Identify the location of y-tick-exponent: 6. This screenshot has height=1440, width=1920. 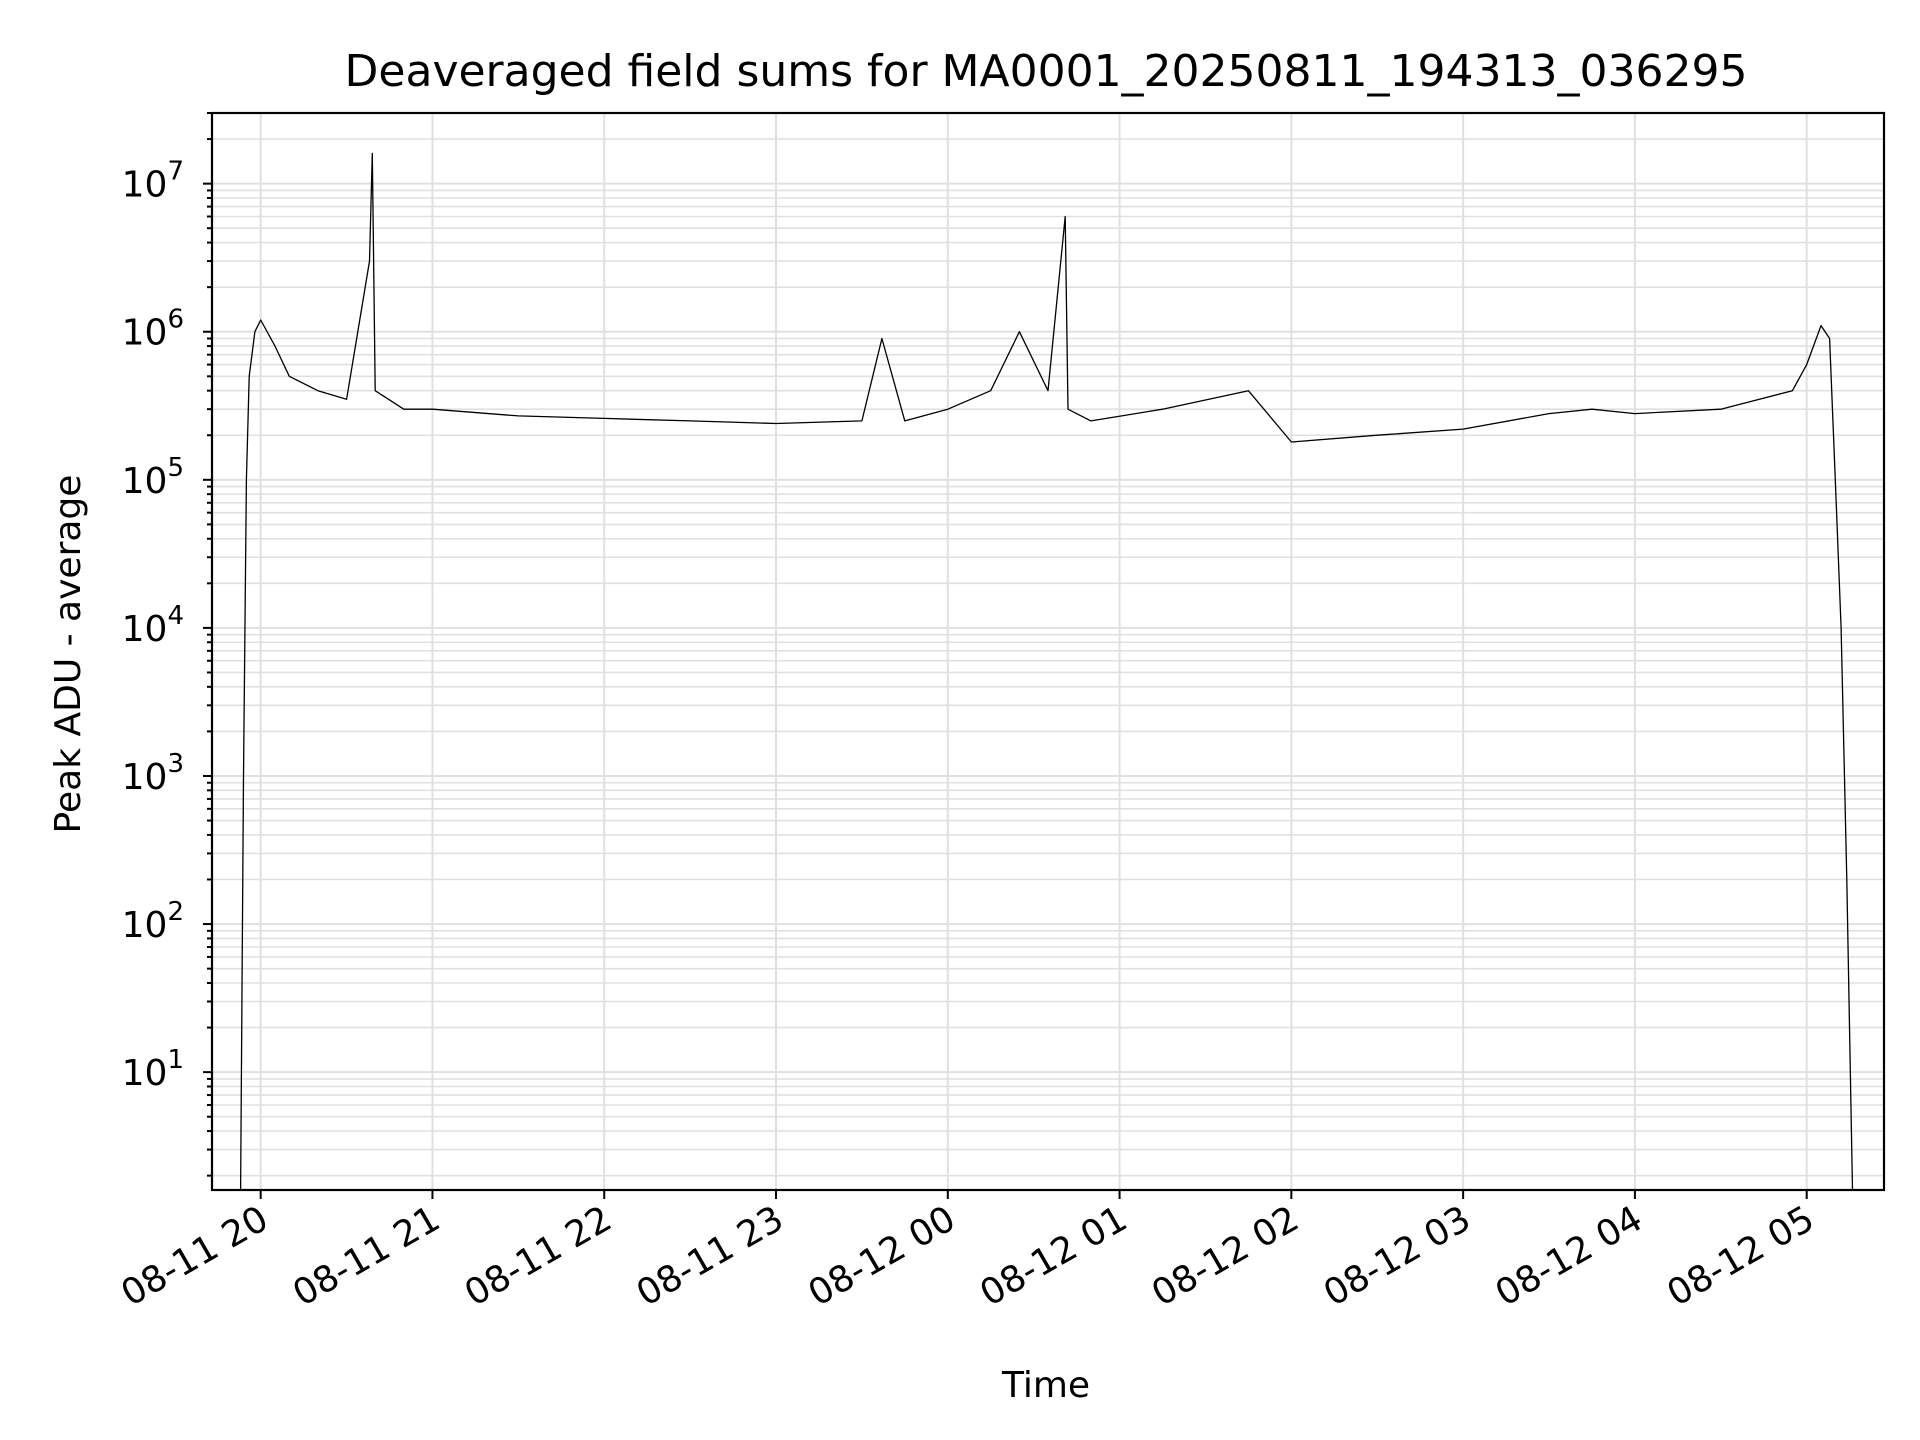
(175, 320).